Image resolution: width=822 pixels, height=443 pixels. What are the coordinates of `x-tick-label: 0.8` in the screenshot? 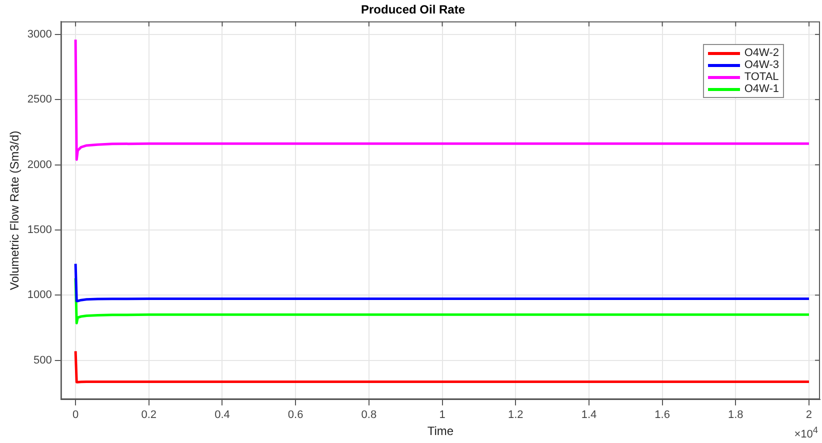 It's located at (369, 415).